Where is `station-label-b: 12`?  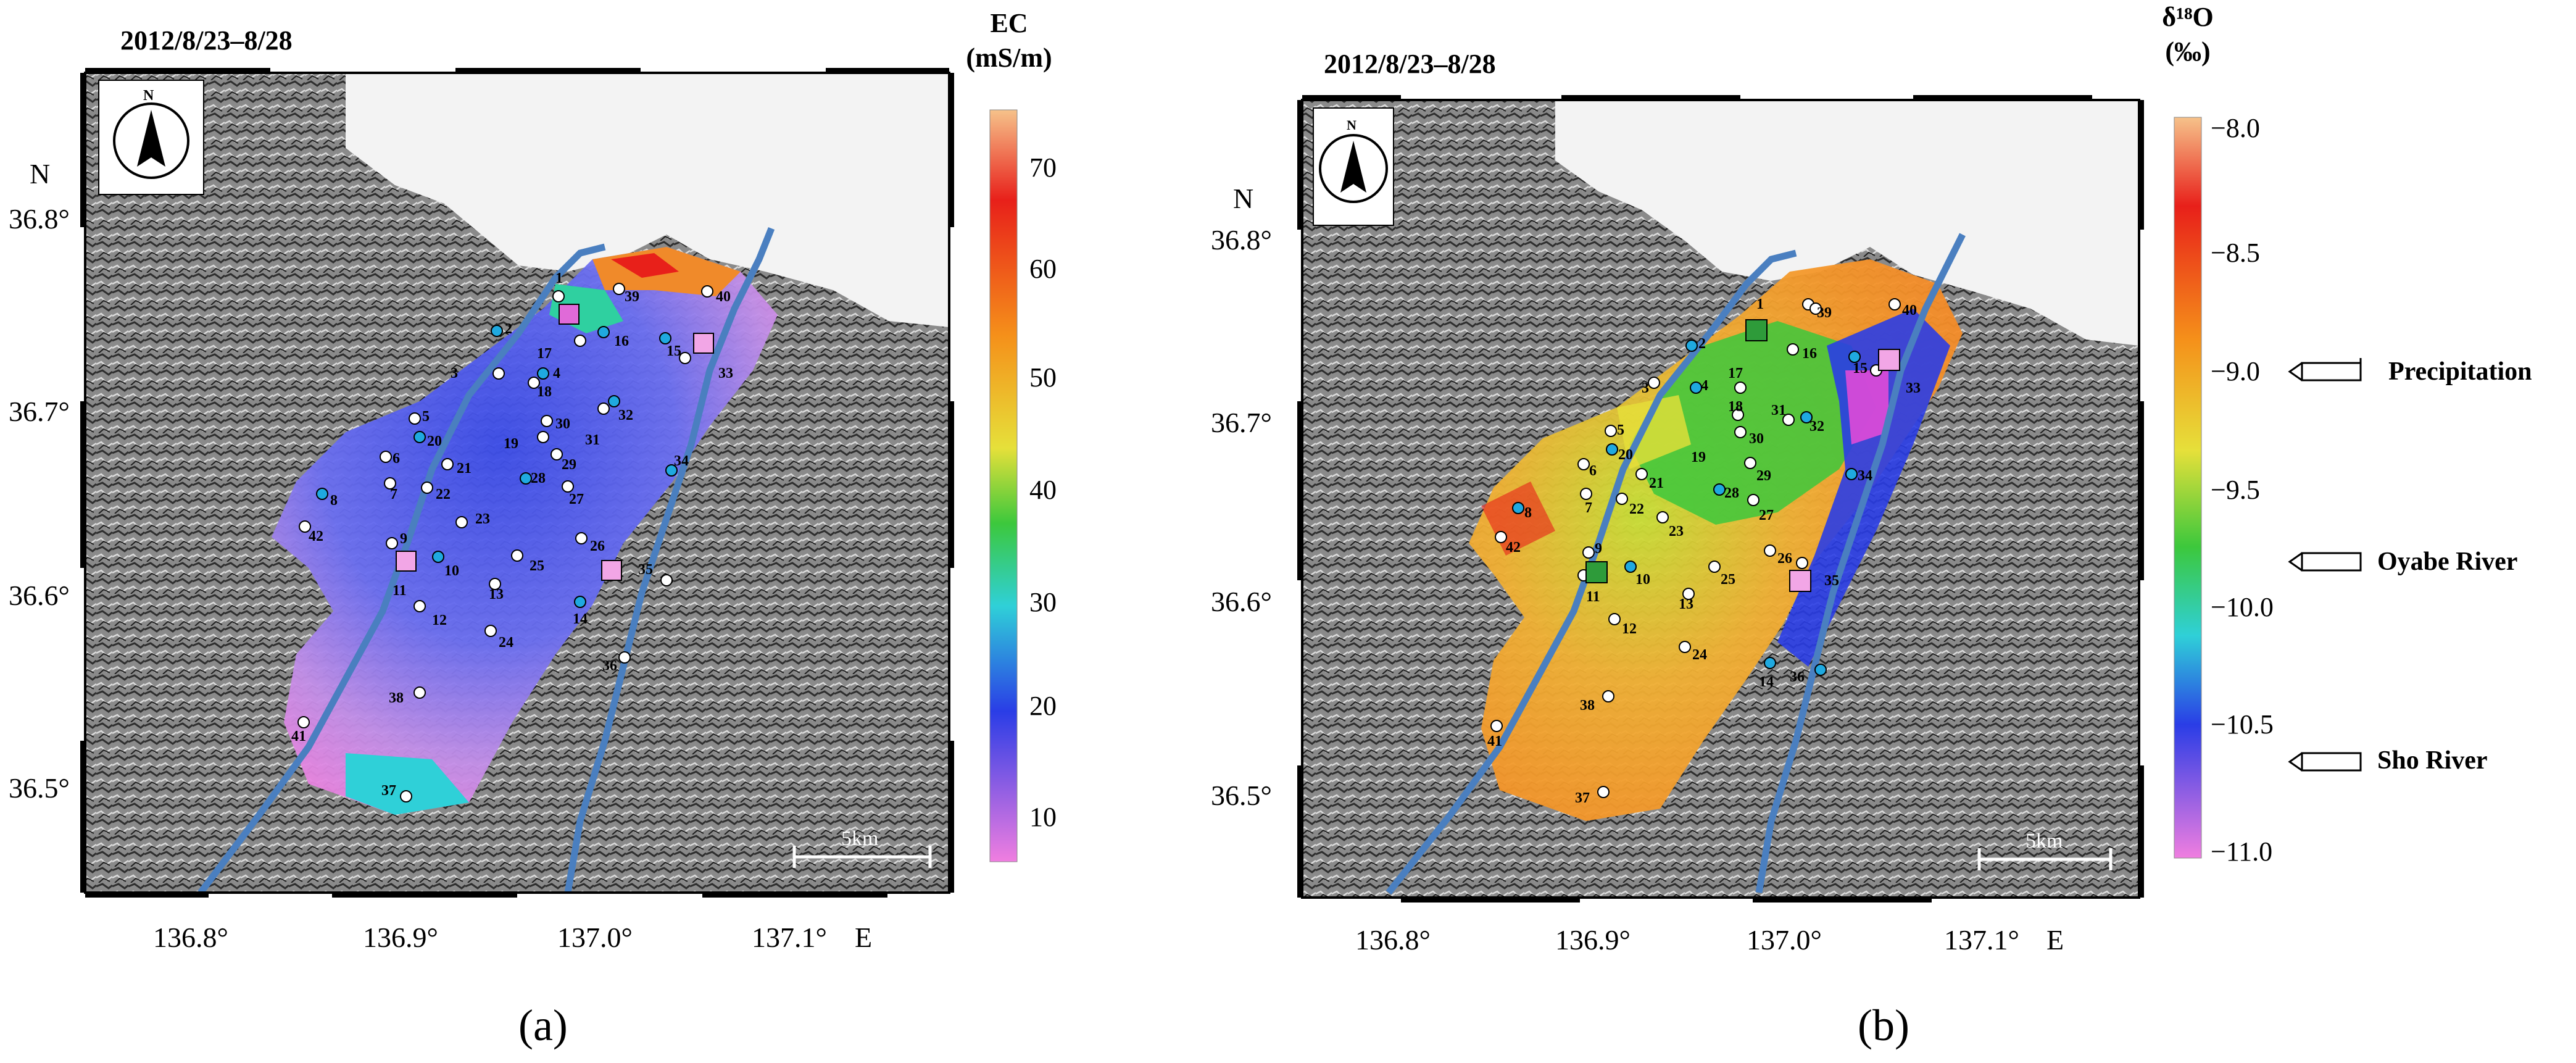
station-label-b: 12 is located at coordinates (1629, 629).